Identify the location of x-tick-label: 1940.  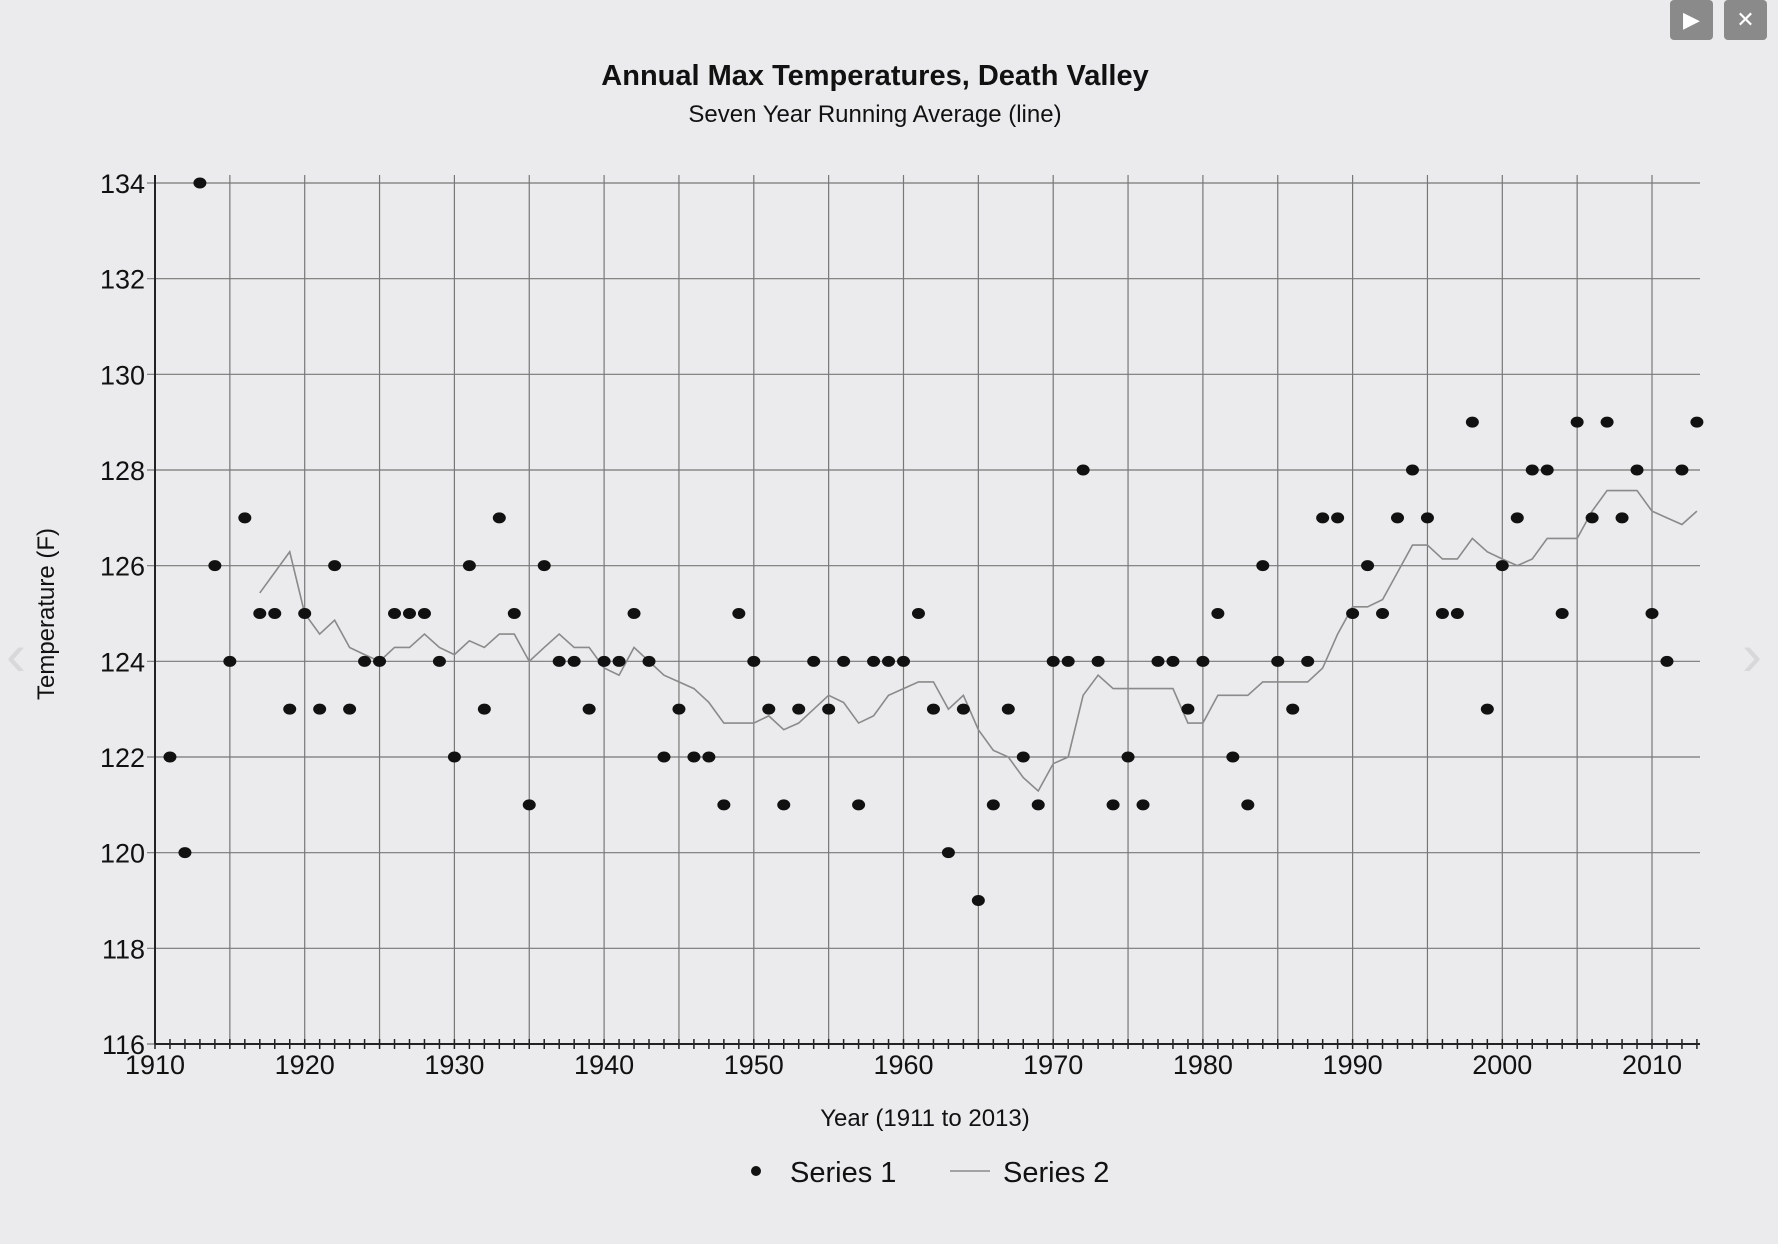
(604, 1065).